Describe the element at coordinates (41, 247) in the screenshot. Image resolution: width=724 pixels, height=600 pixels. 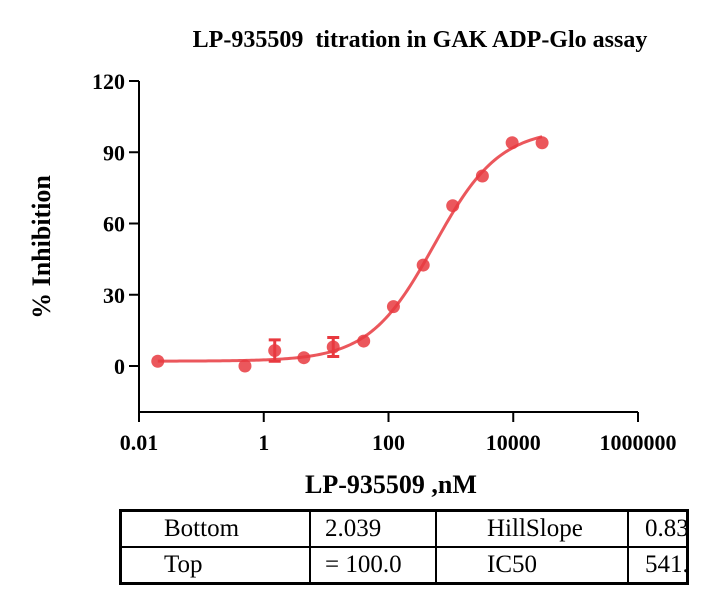
I see `y-axis-label: % Inhibition` at that location.